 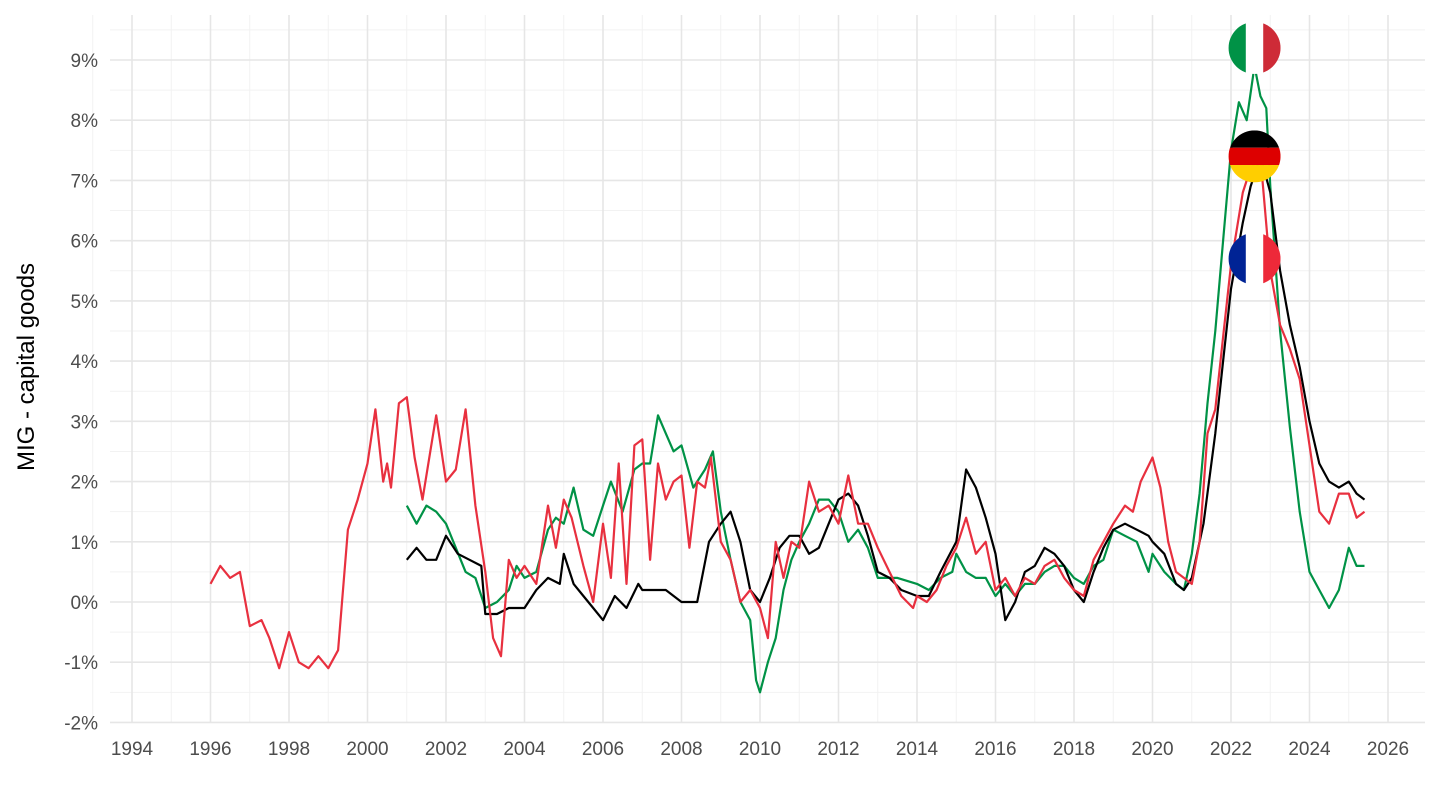 I want to click on y-tick-label: 8%, so click(x=85, y=121).